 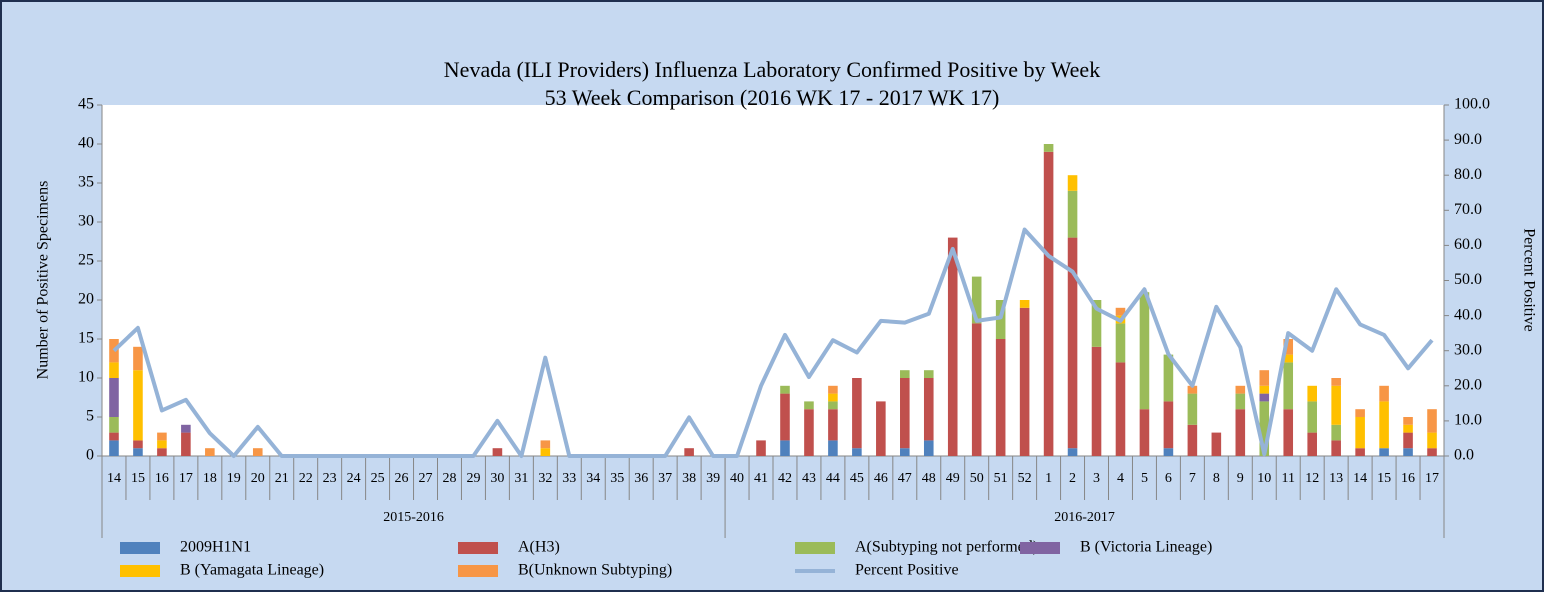 I want to click on x-tick-label: 10, so click(x=1264, y=478).